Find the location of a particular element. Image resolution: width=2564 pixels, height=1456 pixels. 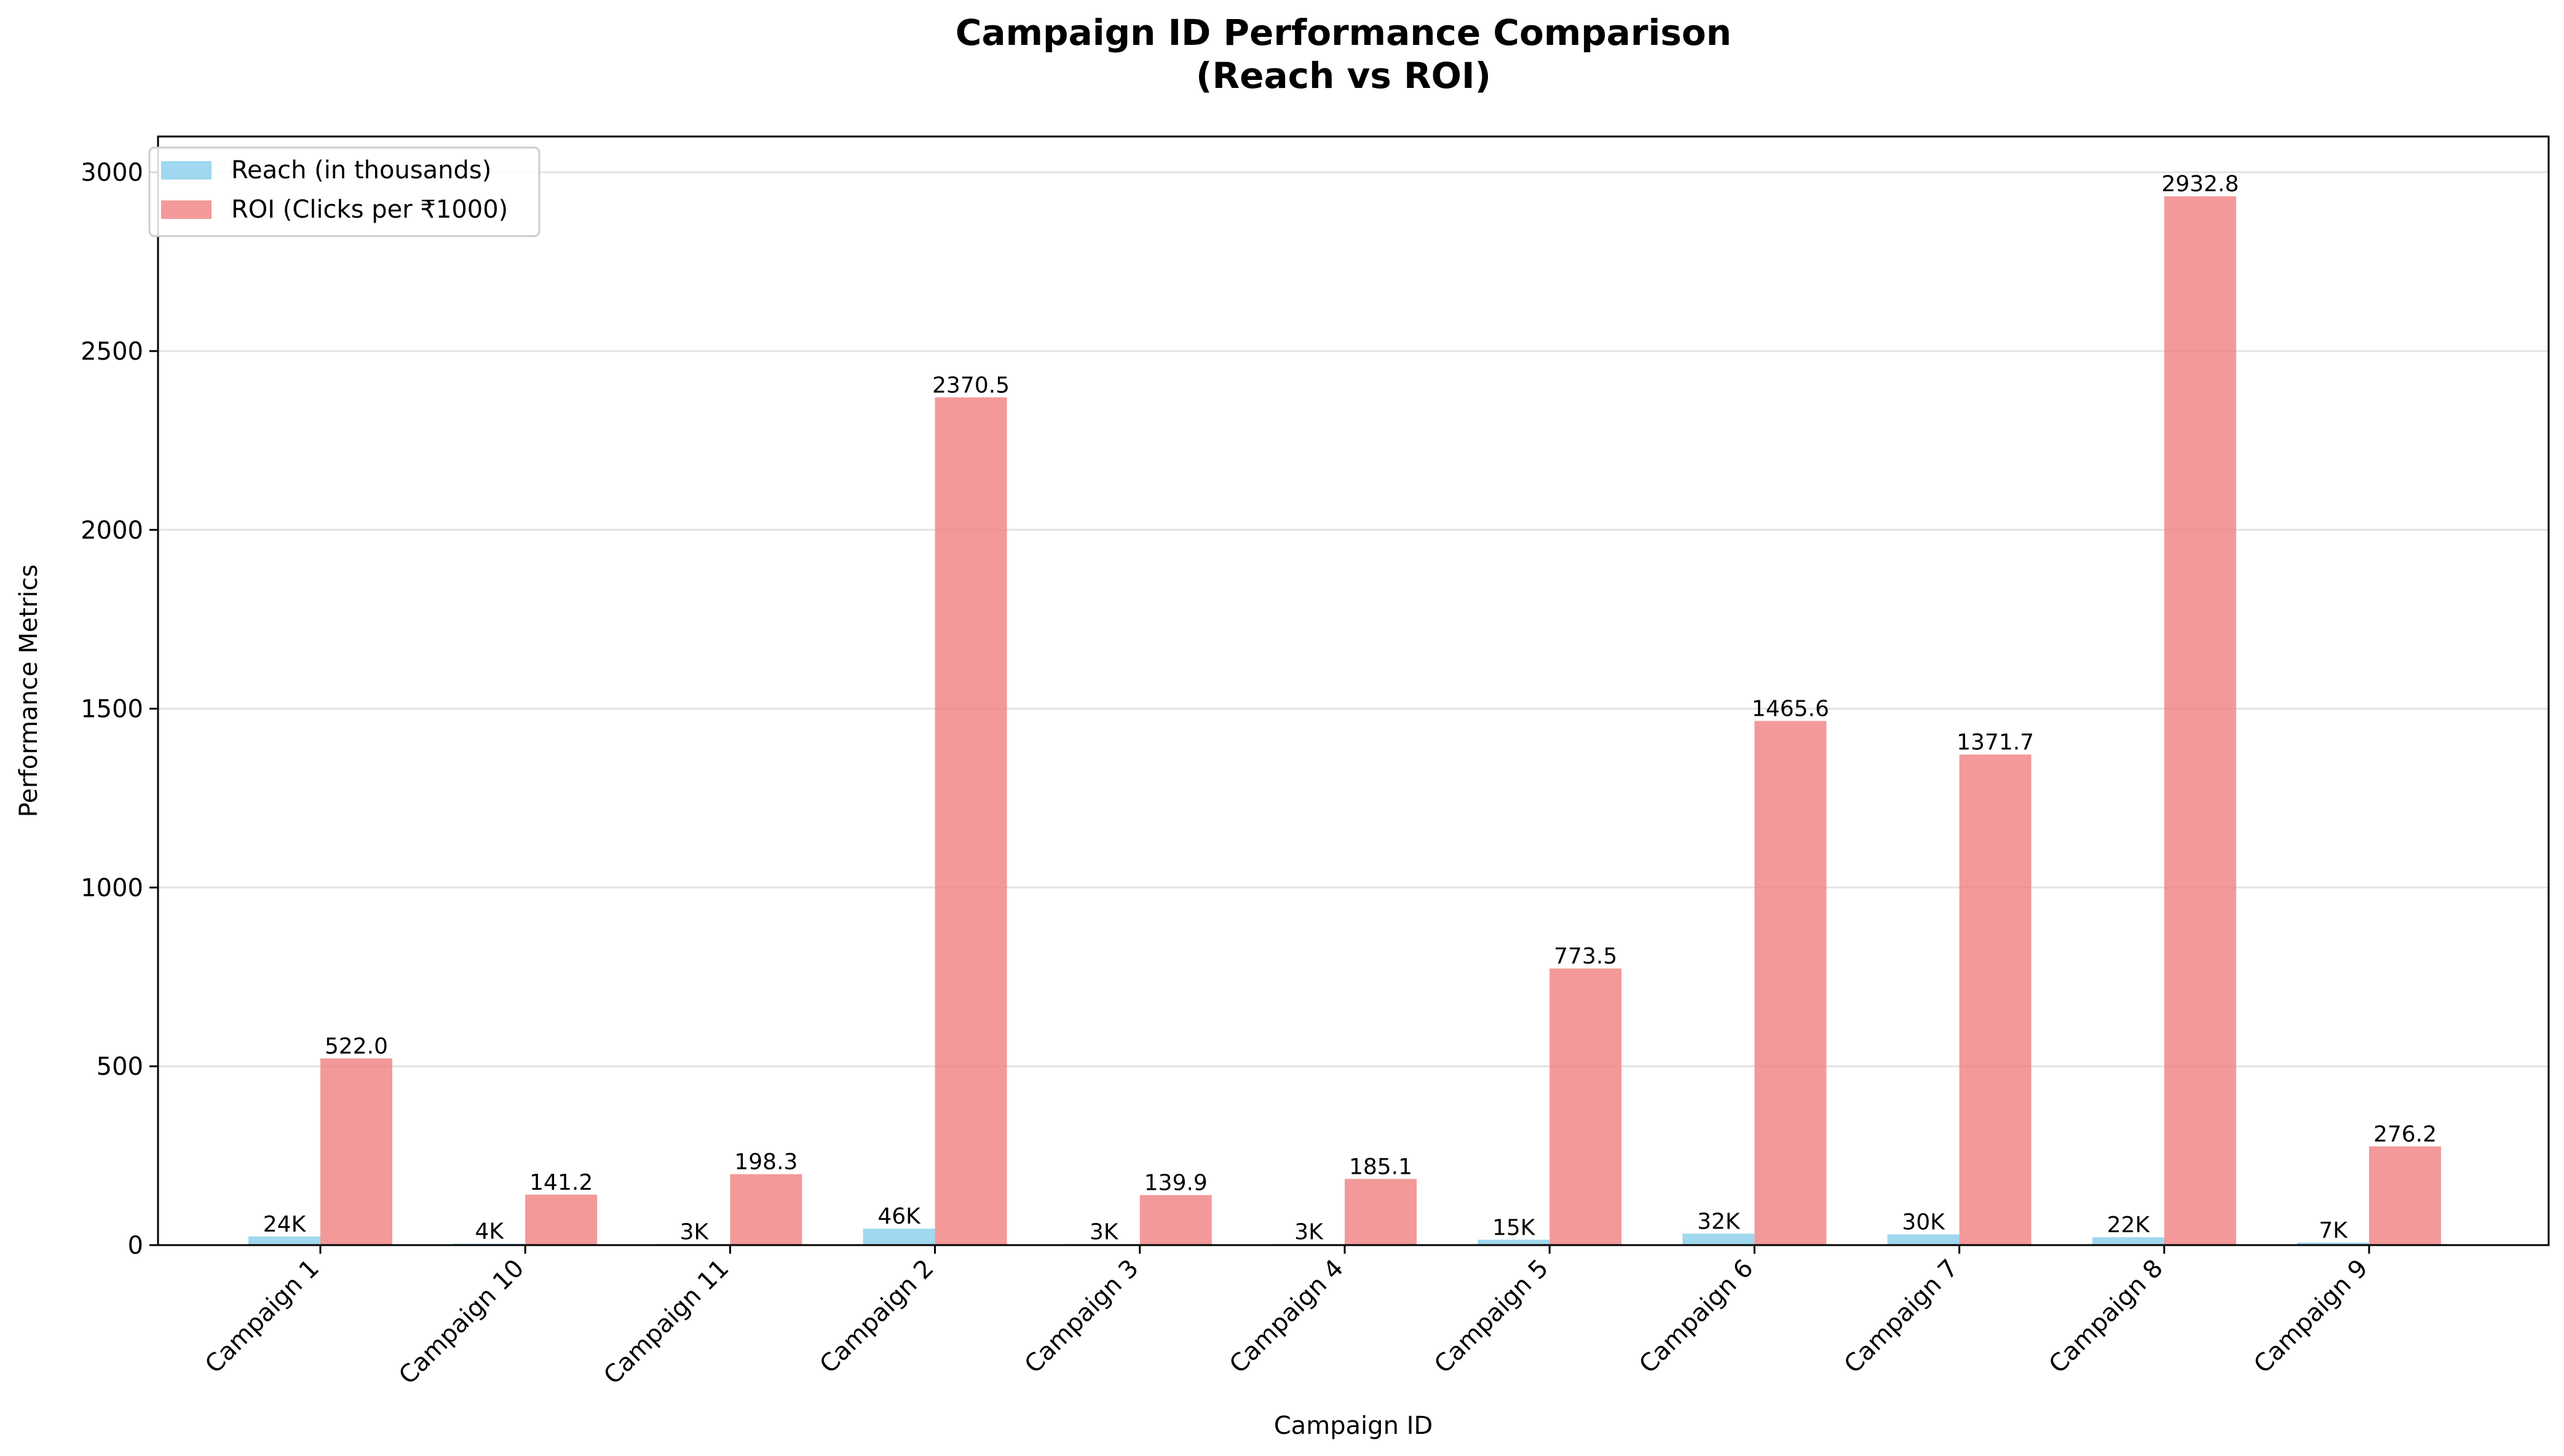

chart-title-line1: Campaign ID Performance Comparison is located at coordinates (1343, 32).